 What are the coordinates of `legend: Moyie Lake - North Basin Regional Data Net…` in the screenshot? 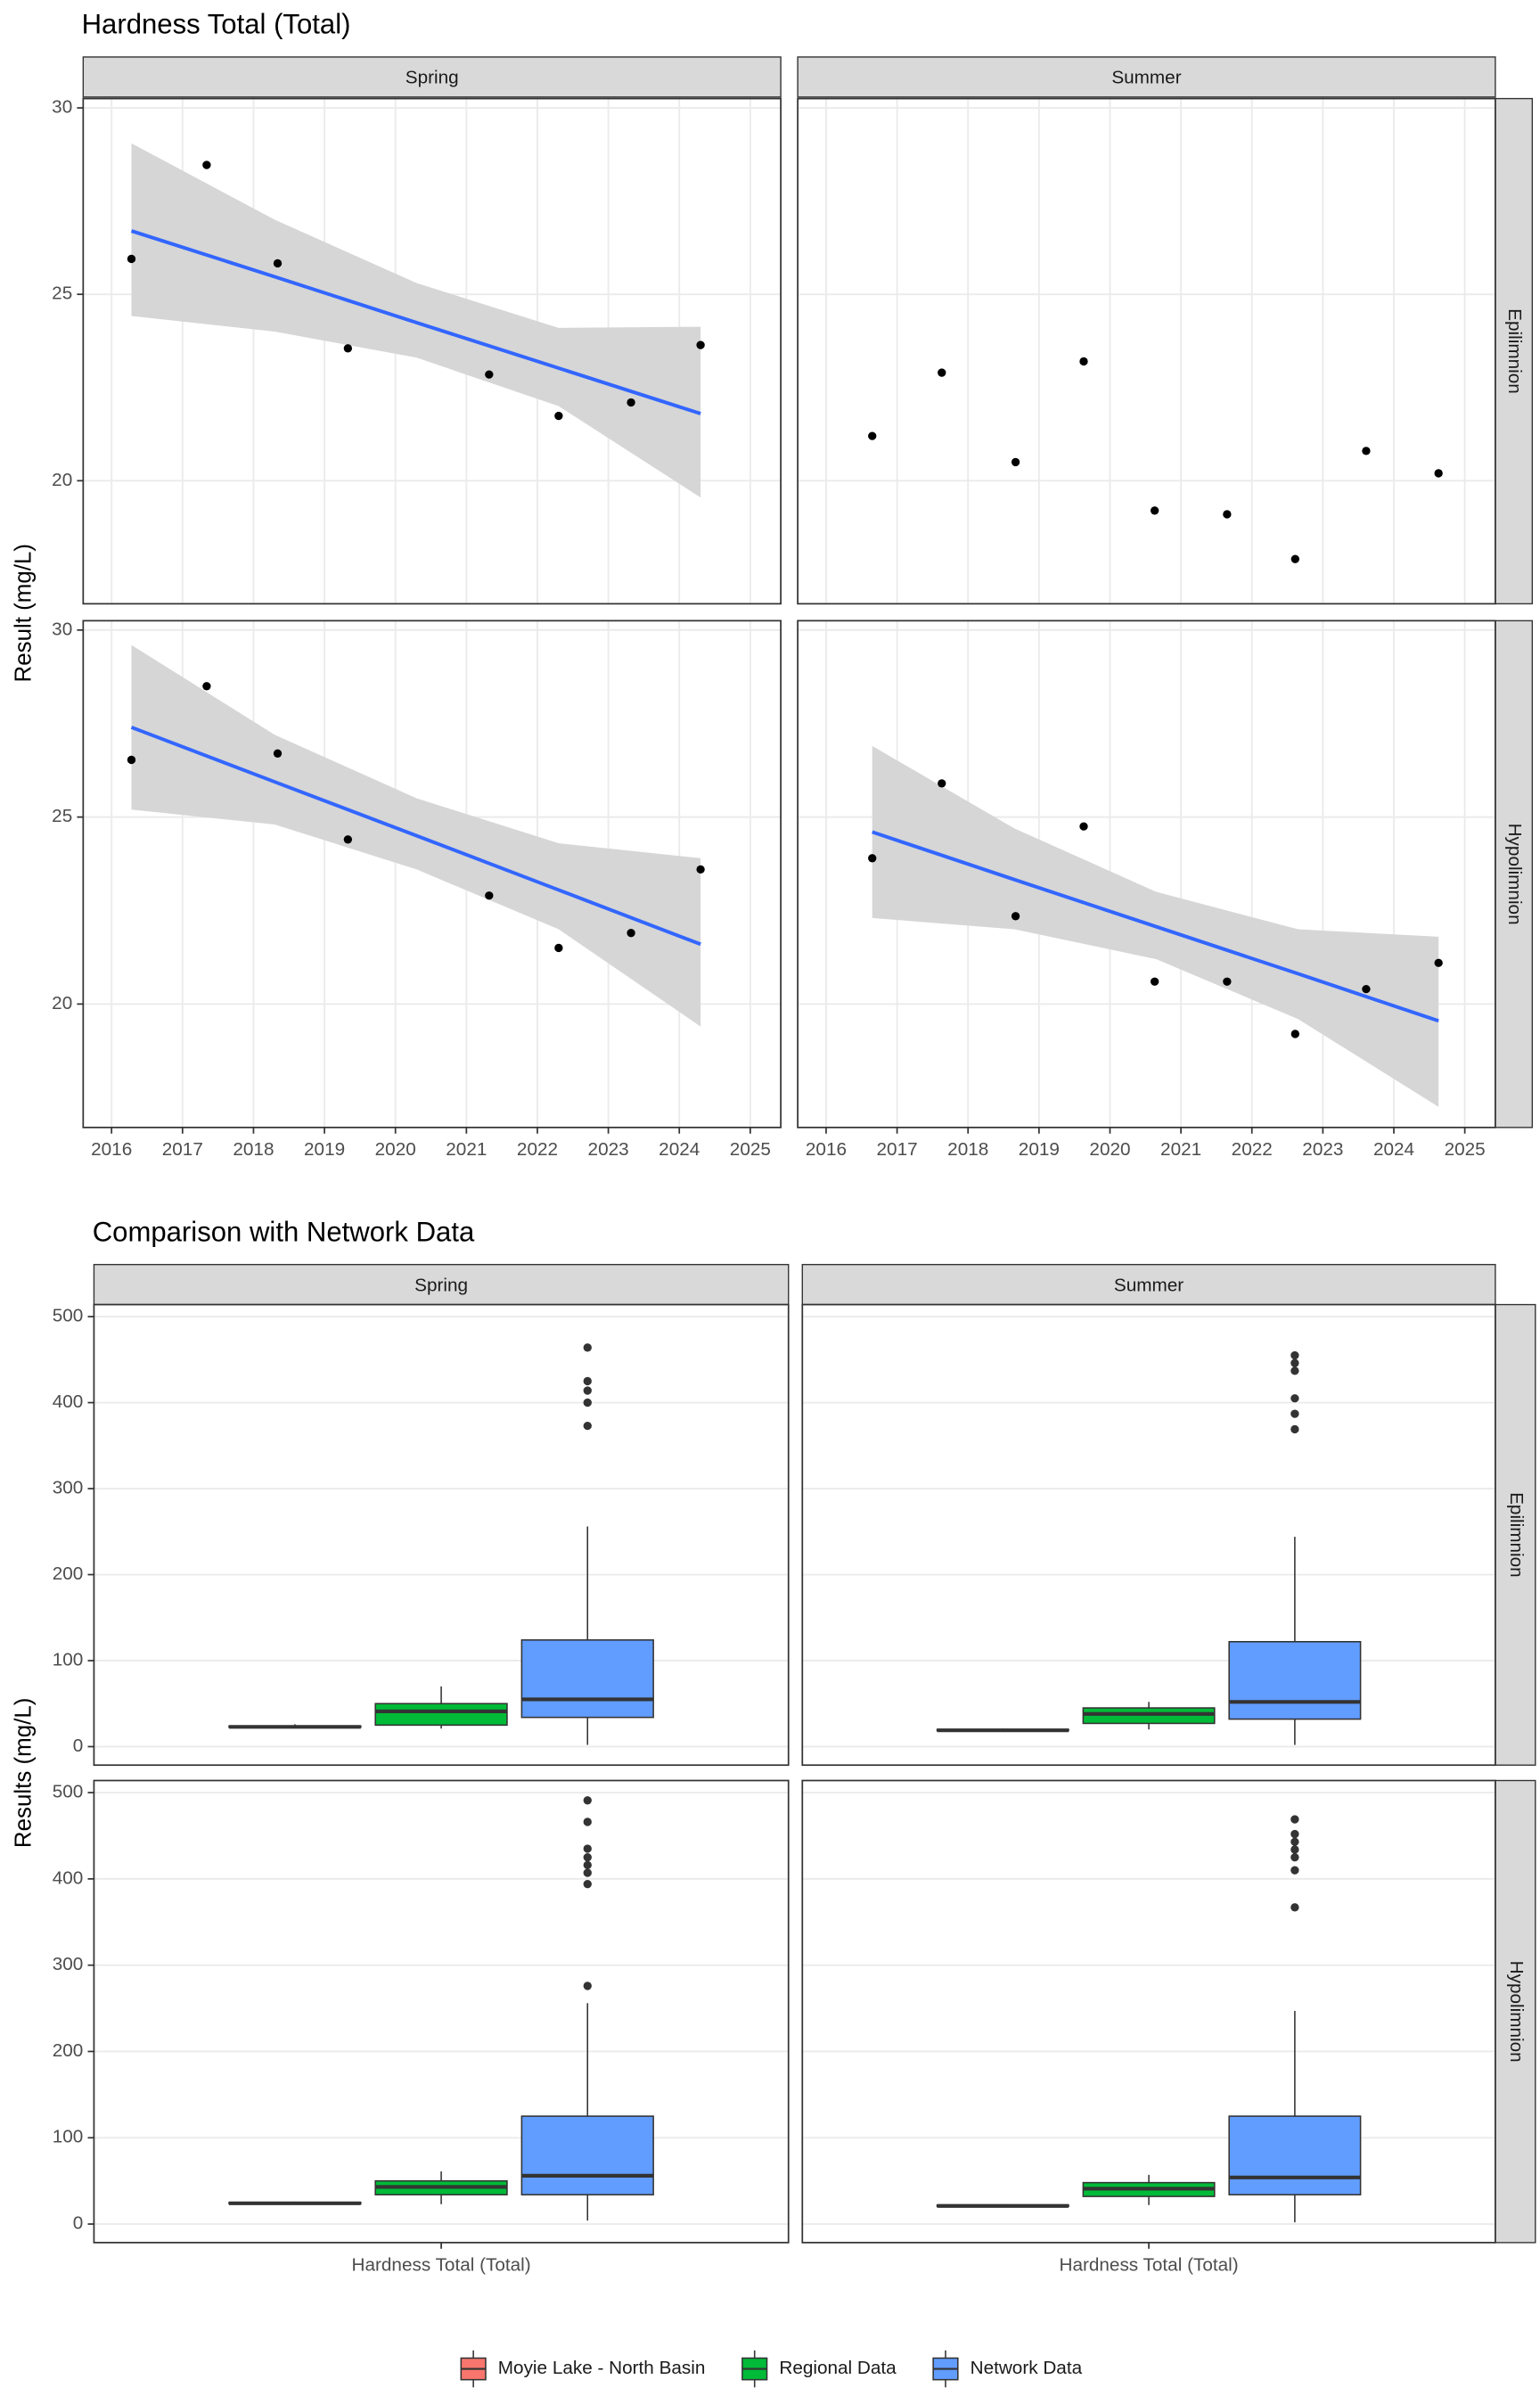 It's located at (771, 2369).